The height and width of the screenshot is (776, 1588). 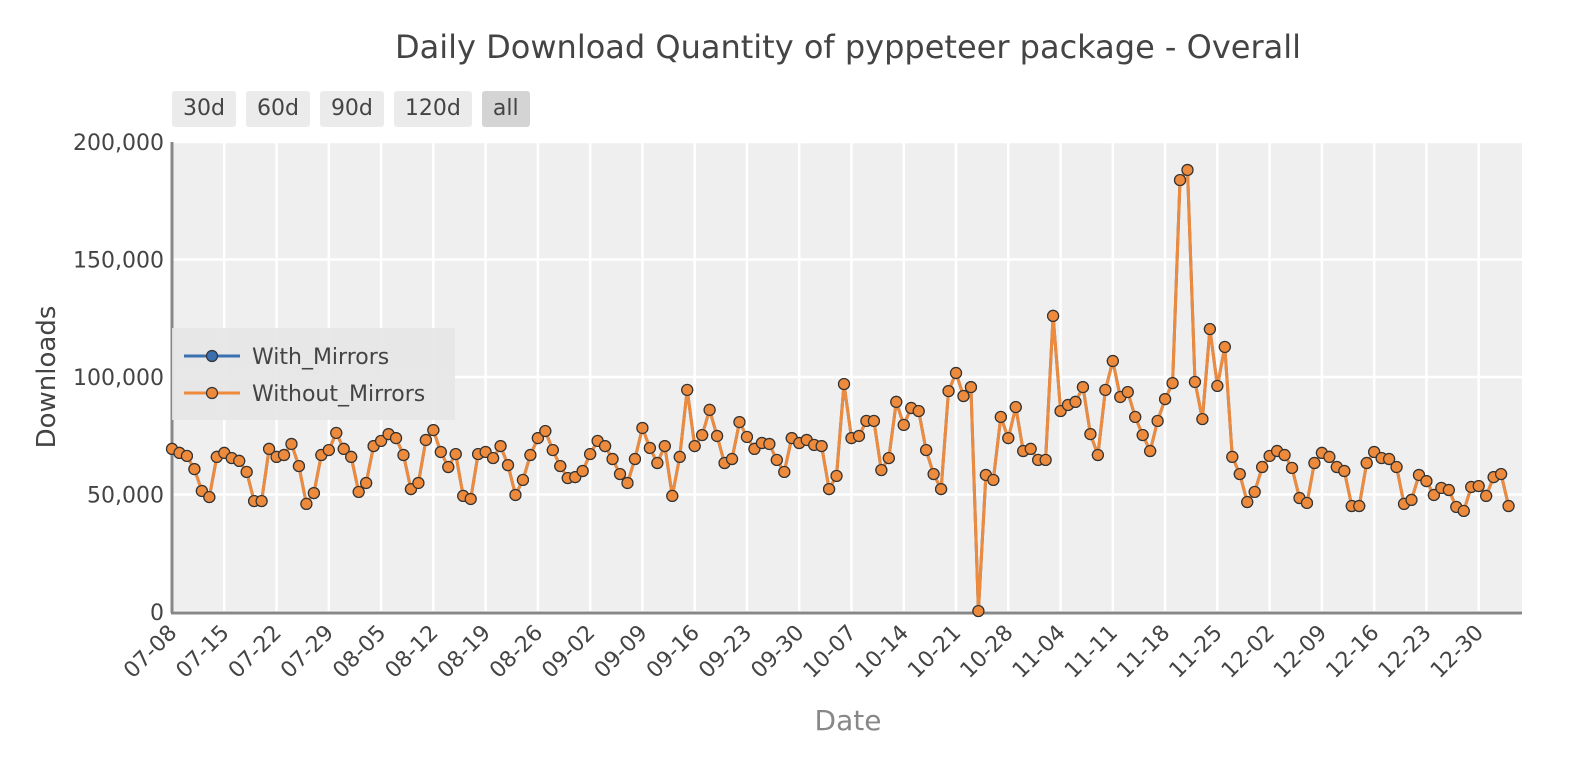 What do you see at coordinates (313, 374) in the screenshot?
I see `legend: With_Mirrors Without_Mirrors` at bounding box center [313, 374].